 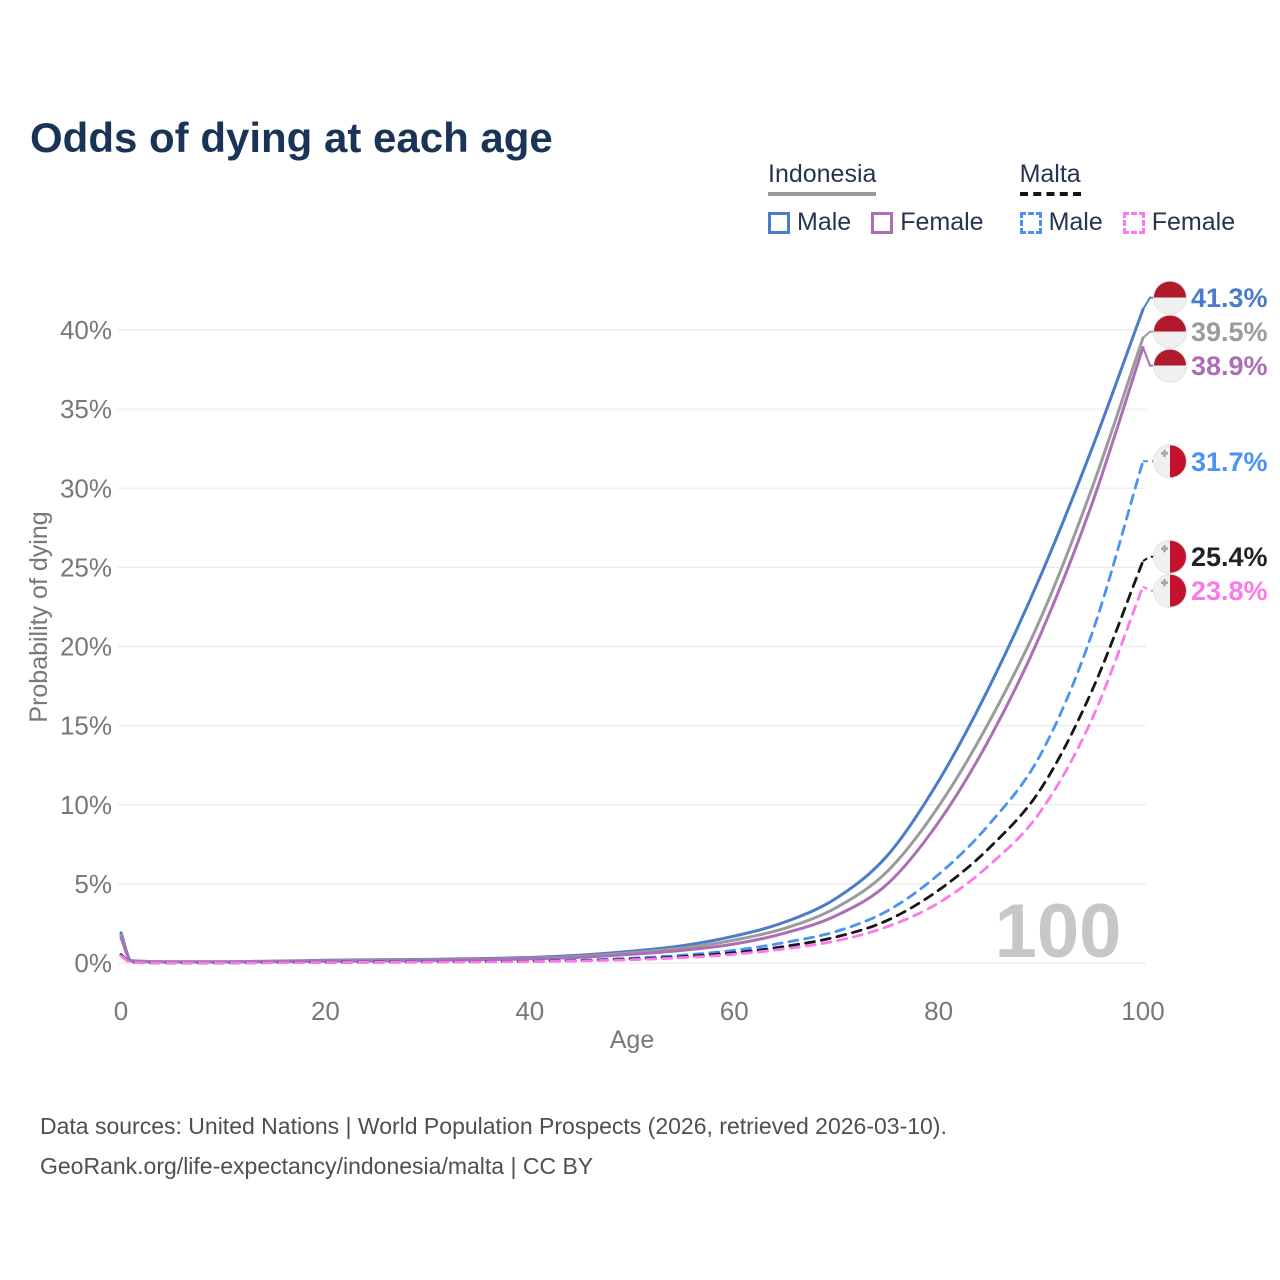 I want to click on x-tick-label: 80, so click(x=938, y=1011).